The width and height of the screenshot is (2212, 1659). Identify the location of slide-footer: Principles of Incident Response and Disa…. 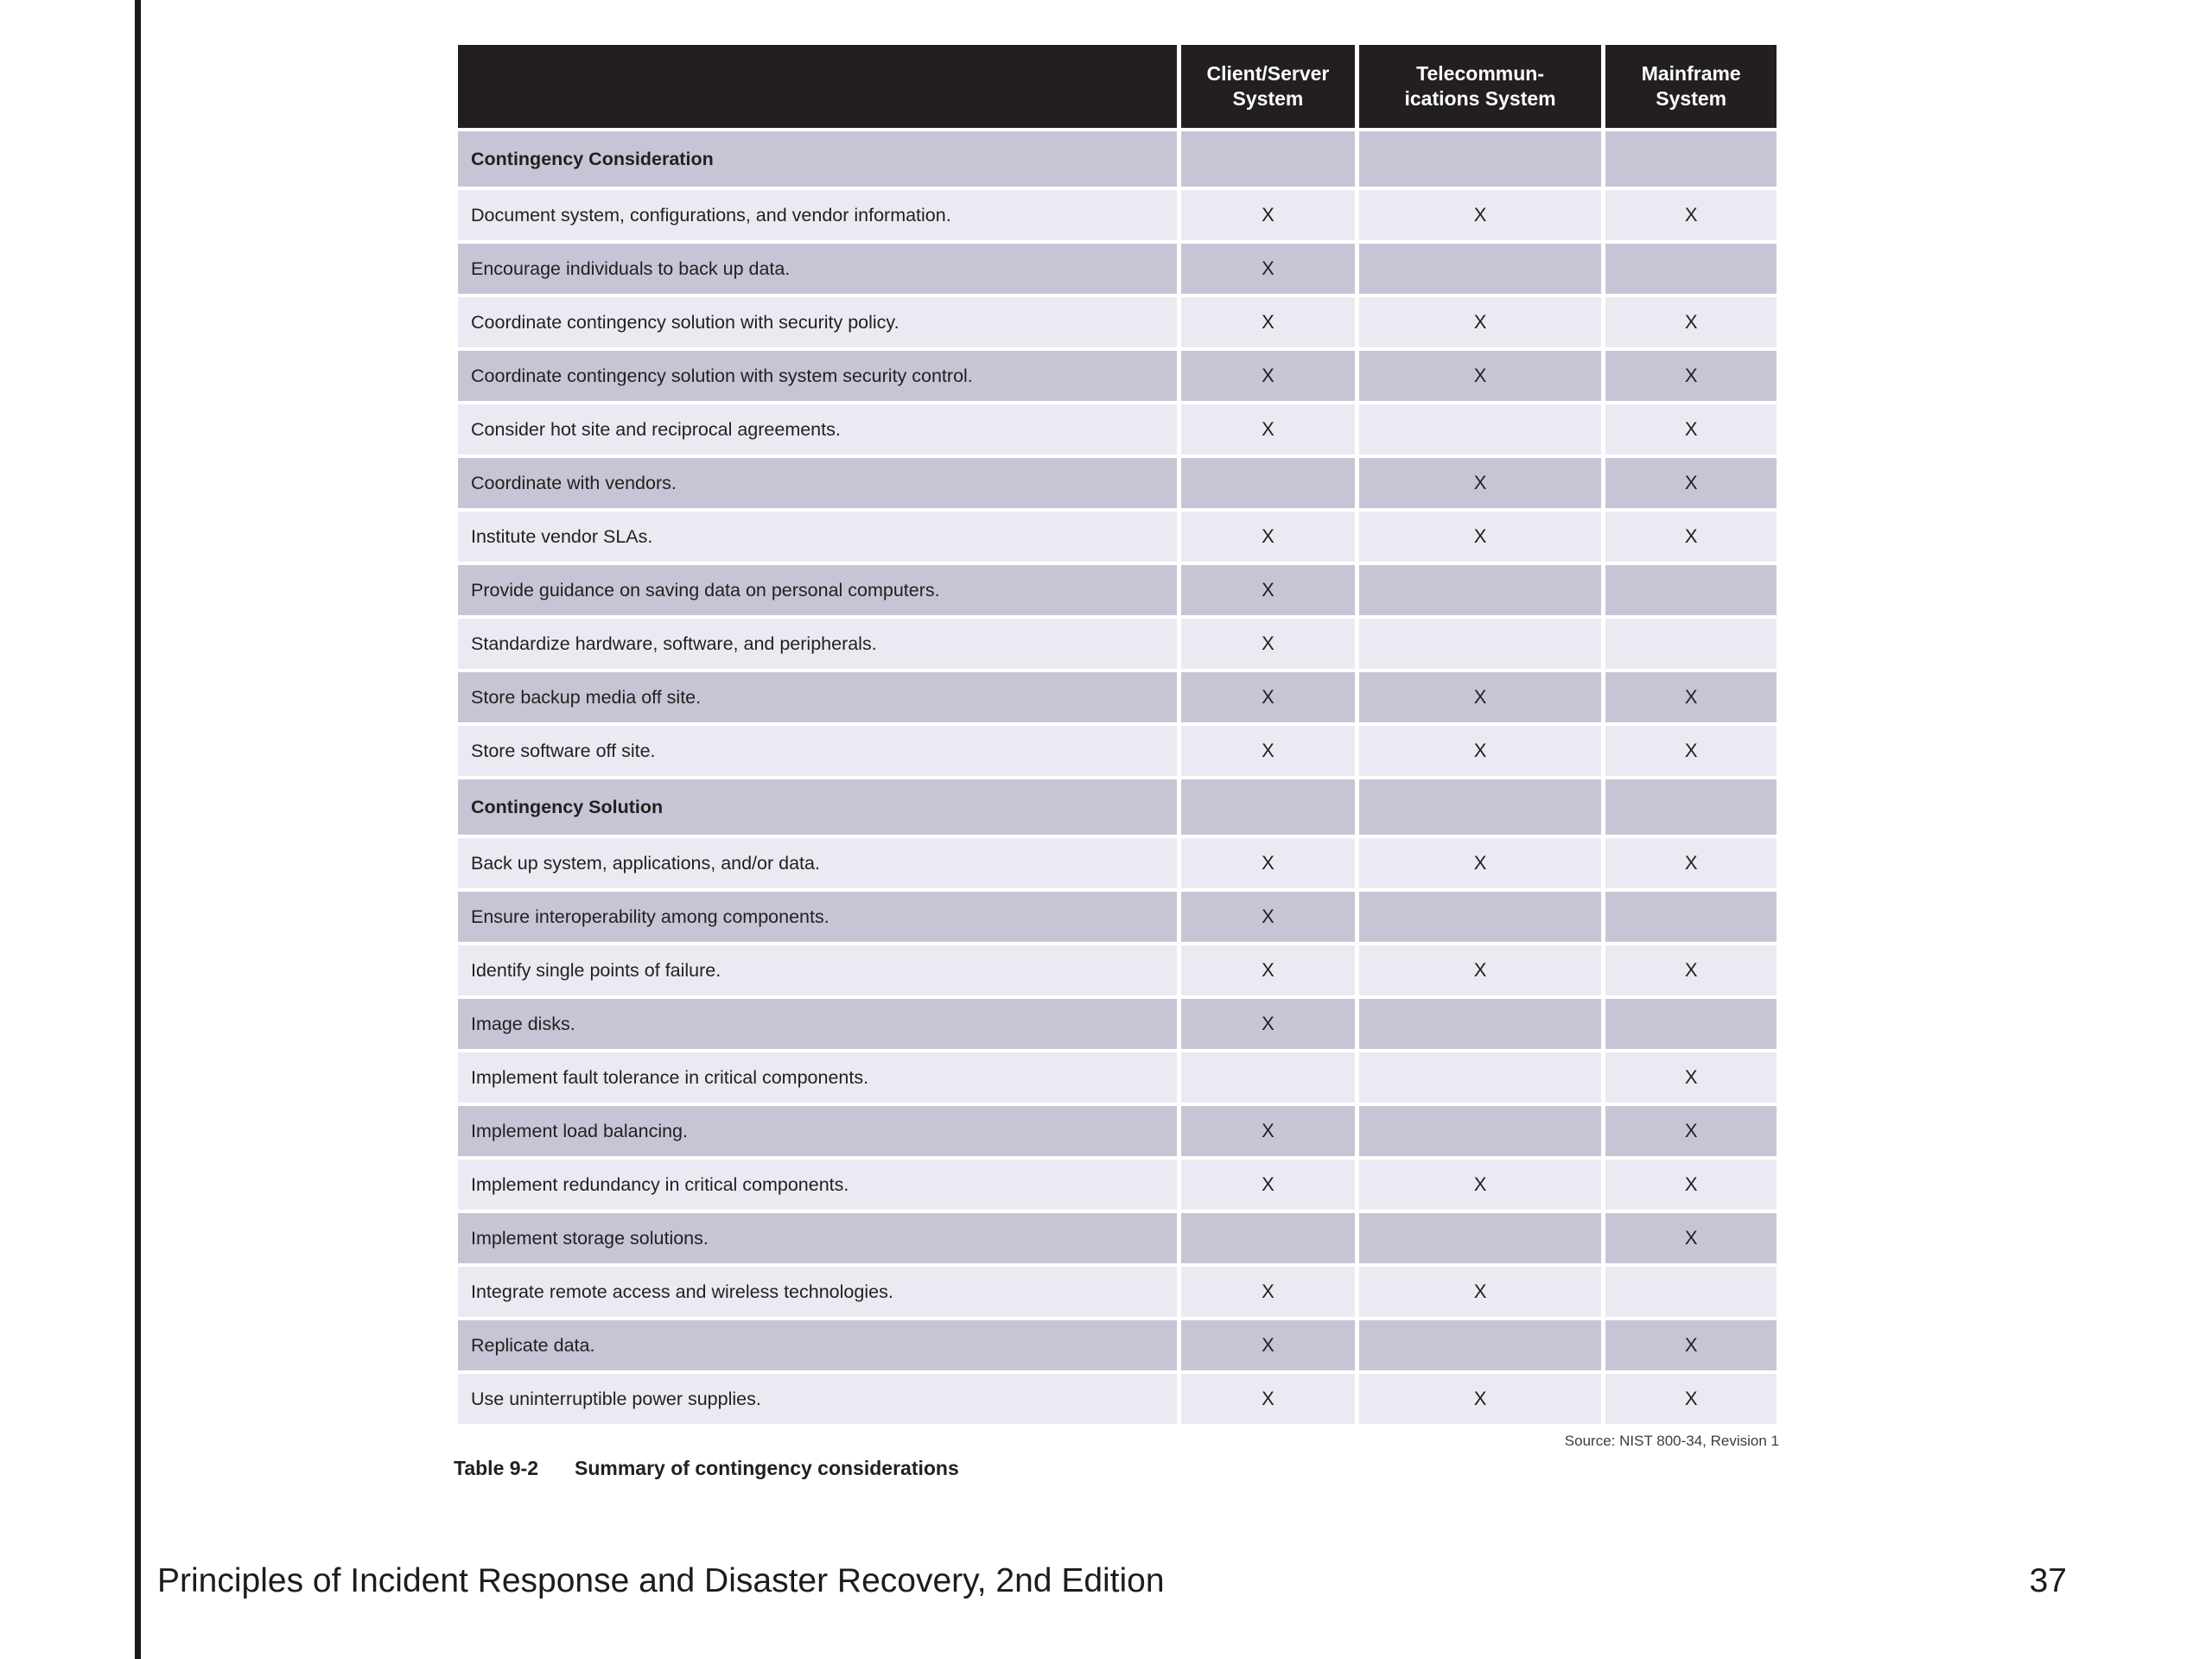
(1112, 1581).